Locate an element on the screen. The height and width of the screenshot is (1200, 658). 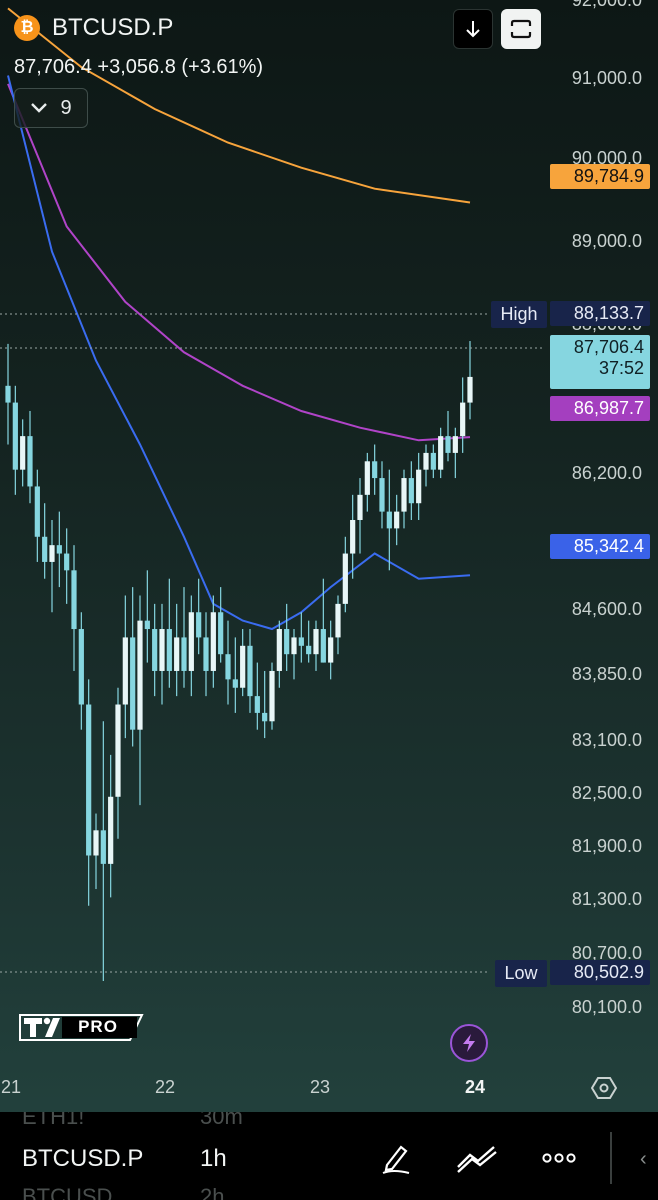
arrow-down-icon is located at coordinates (473, 29).